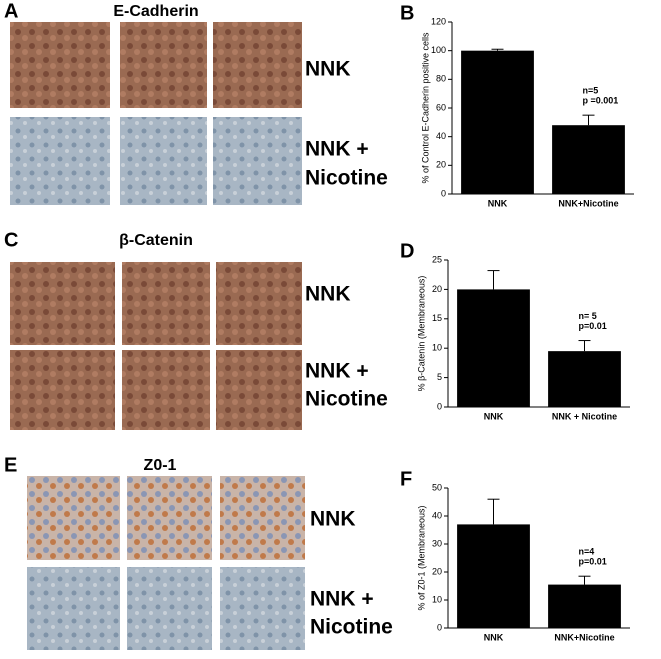  I want to click on y-tick-label: 80, so click(441, 79).